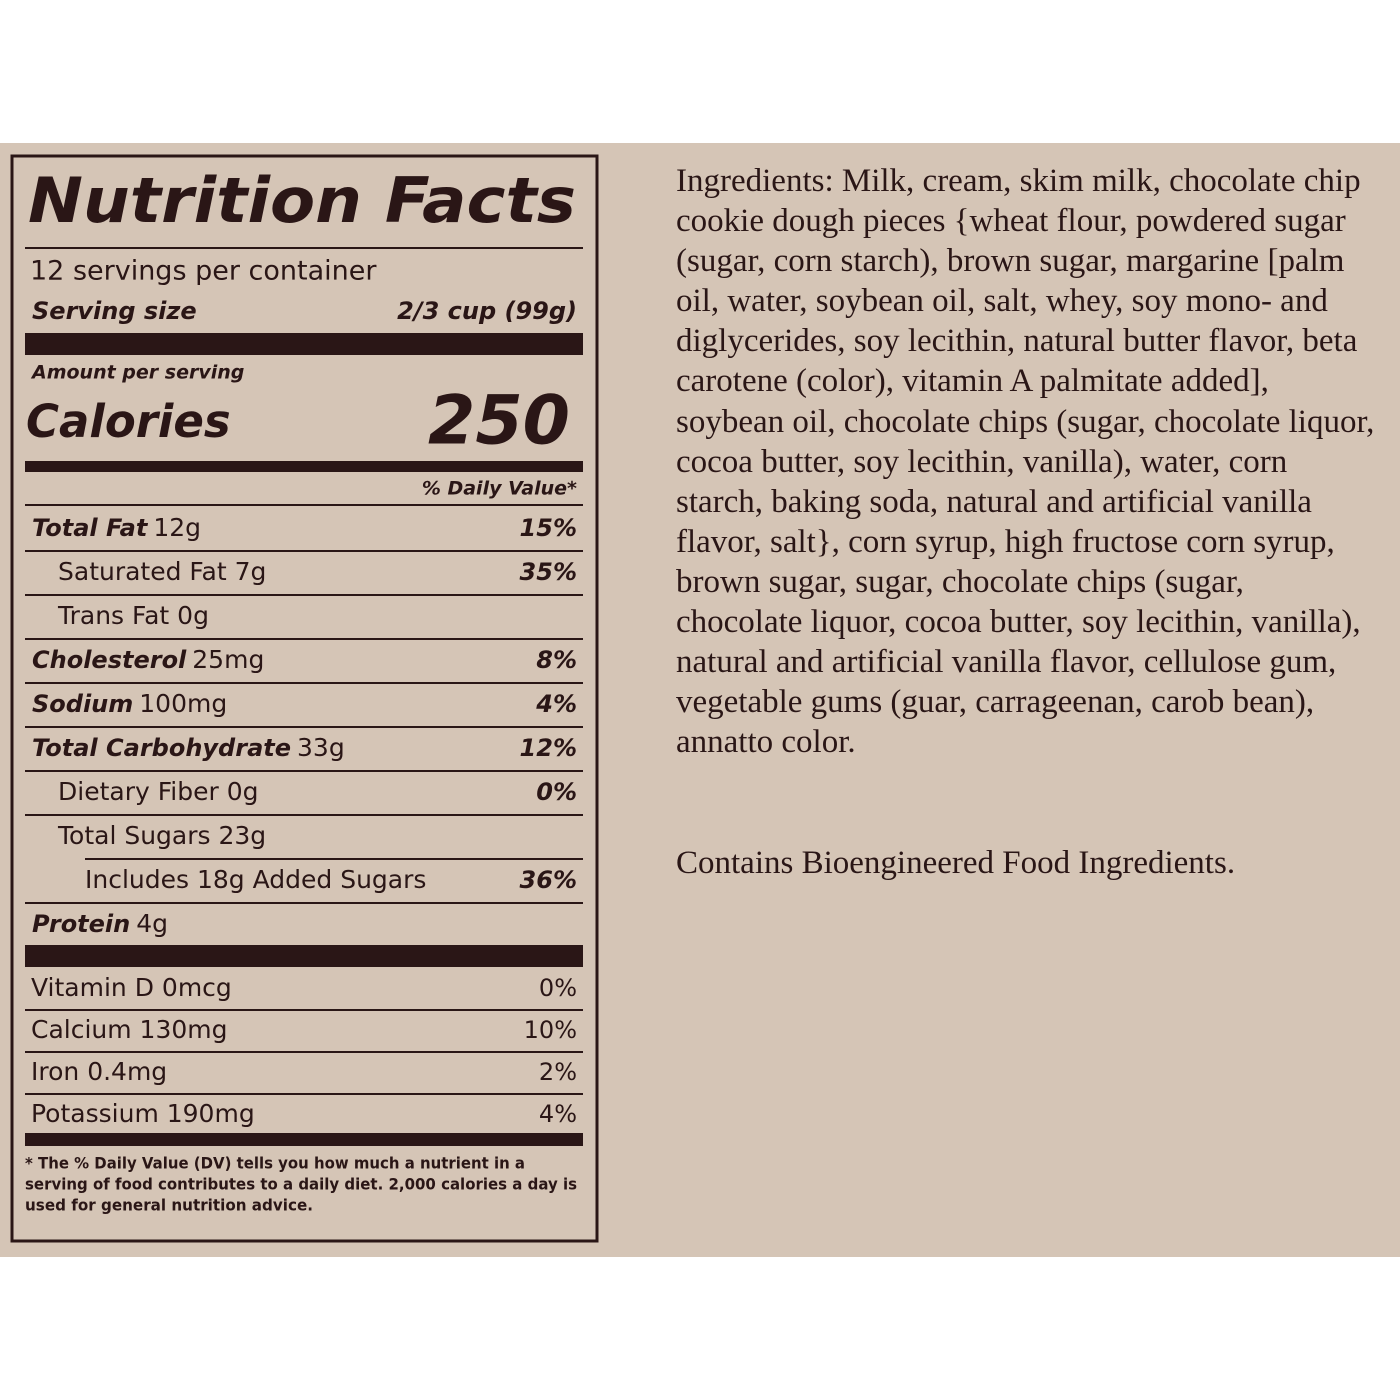 This screenshot has height=1400, width=1400. I want to click on daily-value: 35%, so click(548, 572).